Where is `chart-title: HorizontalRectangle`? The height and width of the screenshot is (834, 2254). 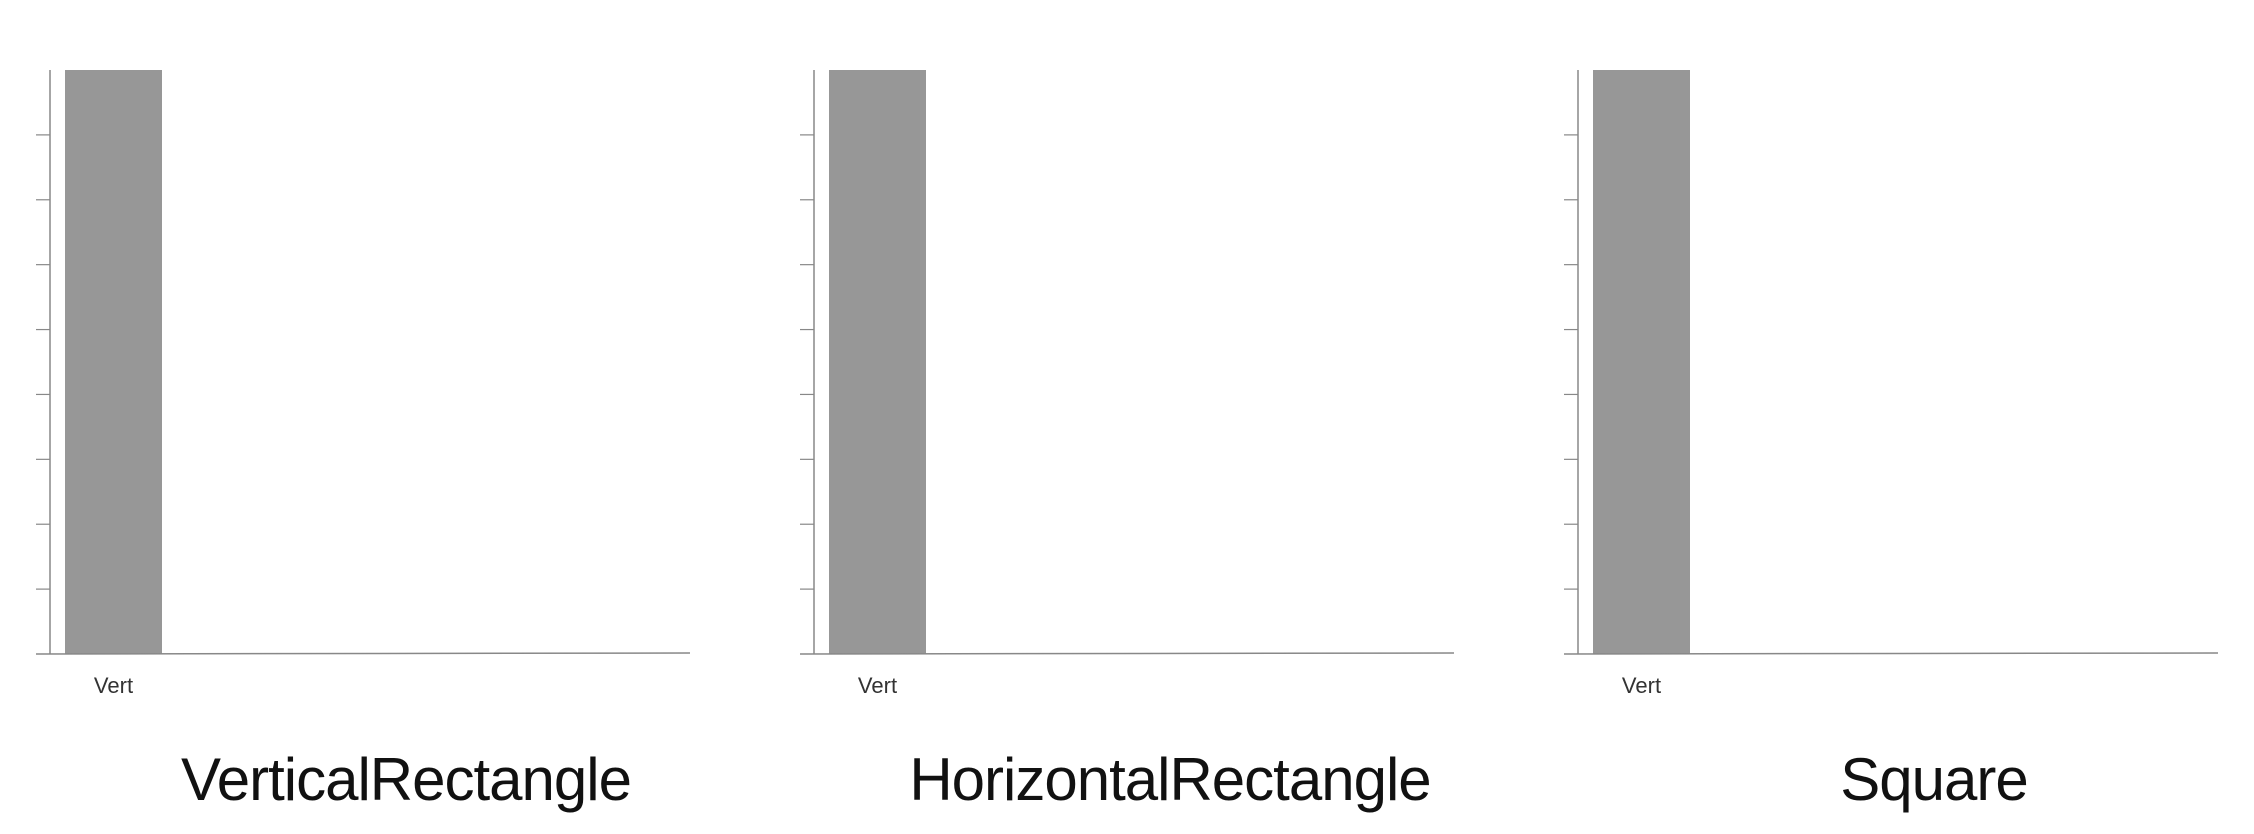
chart-title: HorizontalRectangle is located at coordinates (1170, 779).